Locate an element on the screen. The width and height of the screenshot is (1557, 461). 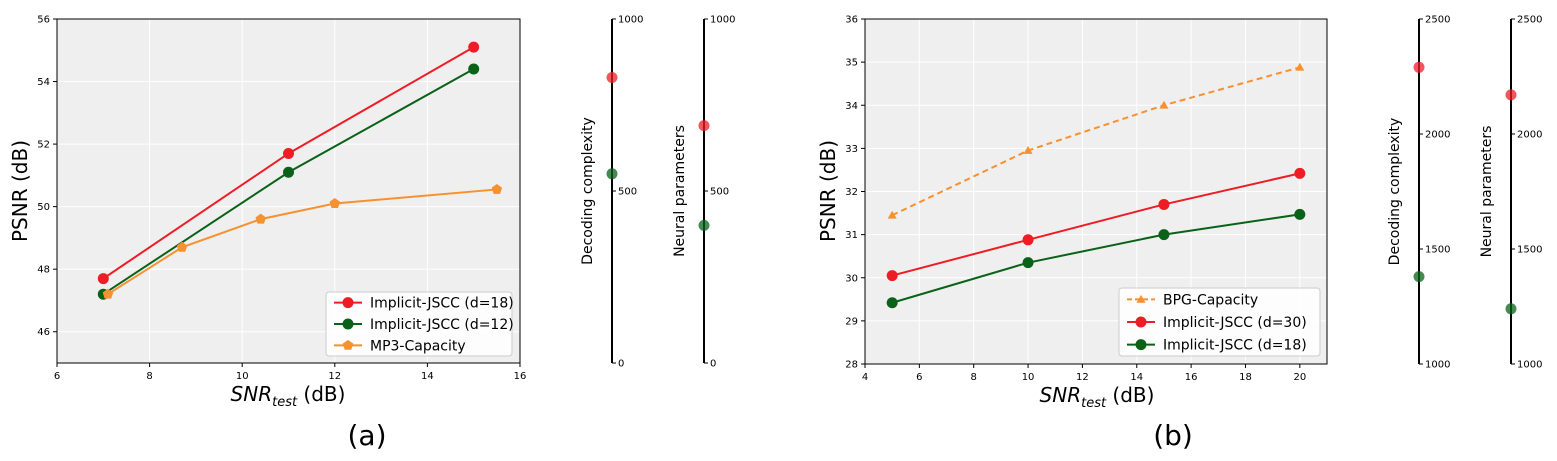
legend-entry: Implicit-JSCC (d=30) is located at coordinates (1235, 323).